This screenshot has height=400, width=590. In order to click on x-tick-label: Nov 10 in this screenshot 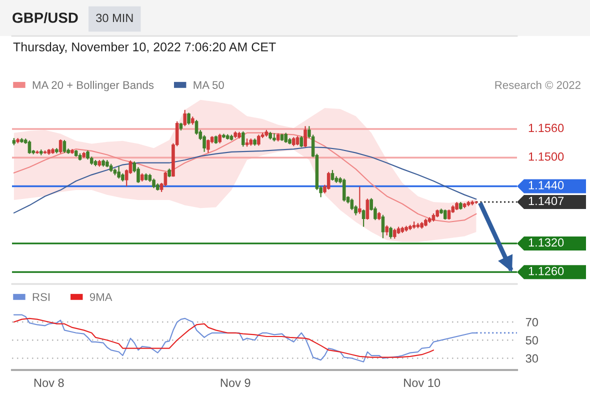, I will do `click(422, 383)`.